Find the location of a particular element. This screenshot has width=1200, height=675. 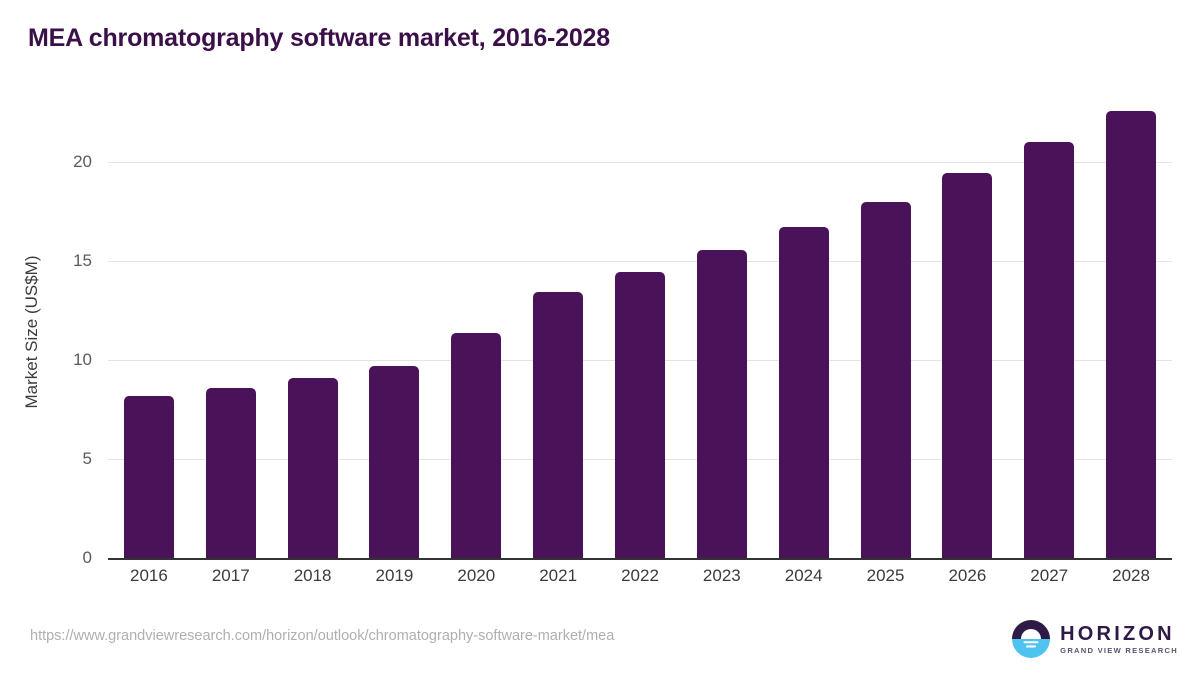

y-tick-label: 15 is located at coordinates (82, 261).